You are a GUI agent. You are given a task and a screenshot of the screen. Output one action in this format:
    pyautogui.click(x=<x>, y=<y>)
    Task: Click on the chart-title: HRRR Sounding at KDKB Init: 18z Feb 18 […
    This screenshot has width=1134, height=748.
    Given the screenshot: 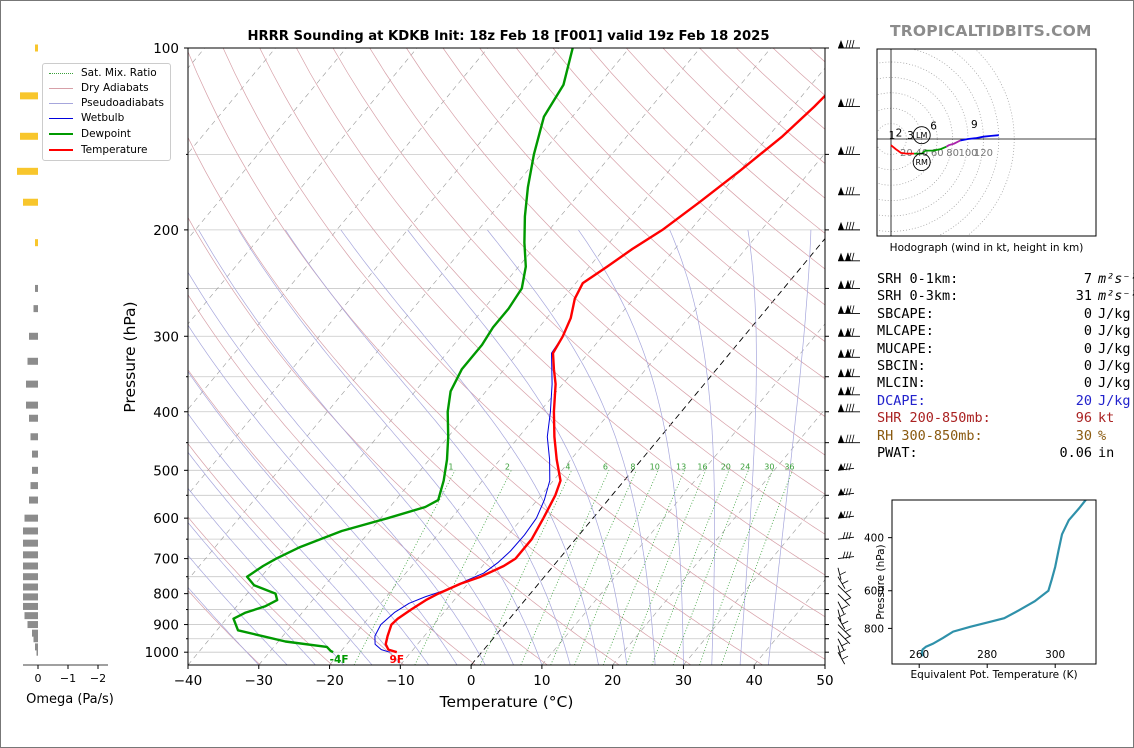 What is the action you would take?
    pyautogui.click(x=508, y=36)
    